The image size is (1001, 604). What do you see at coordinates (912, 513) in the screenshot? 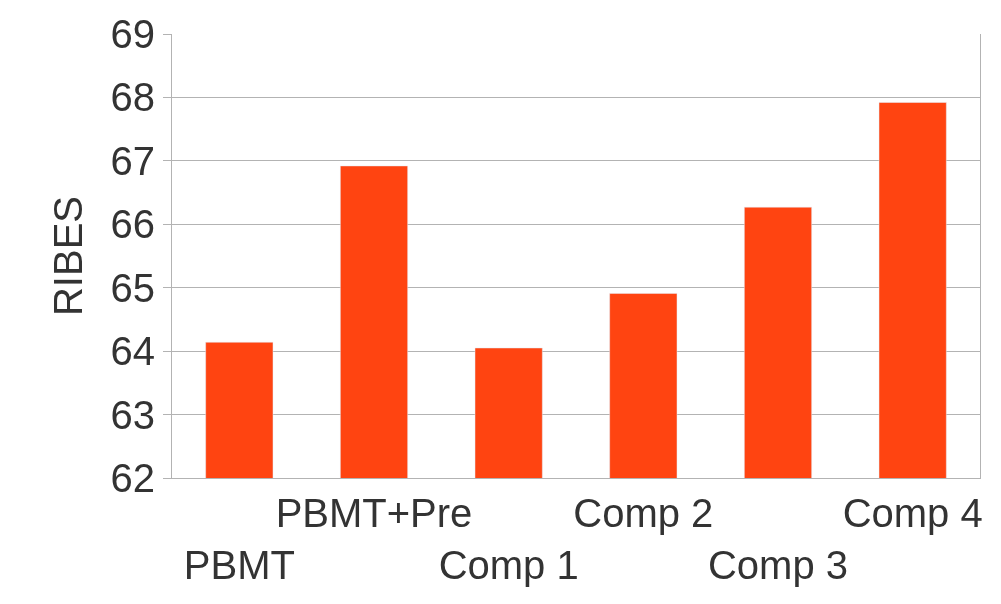
I see `x-tick-label: Comp 4` at bounding box center [912, 513].